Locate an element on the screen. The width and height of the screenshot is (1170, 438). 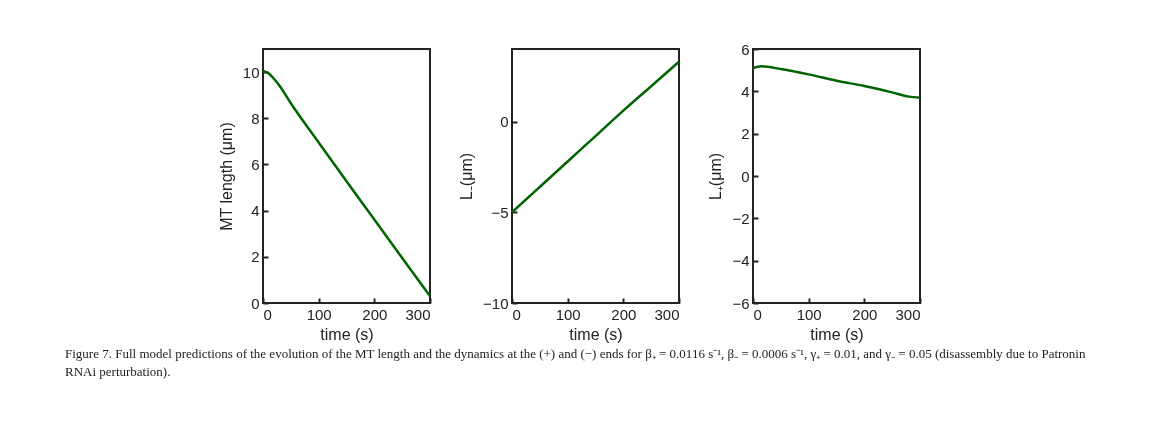
y-axis-title: L₋(μm) is located at coordinates (467, 176).